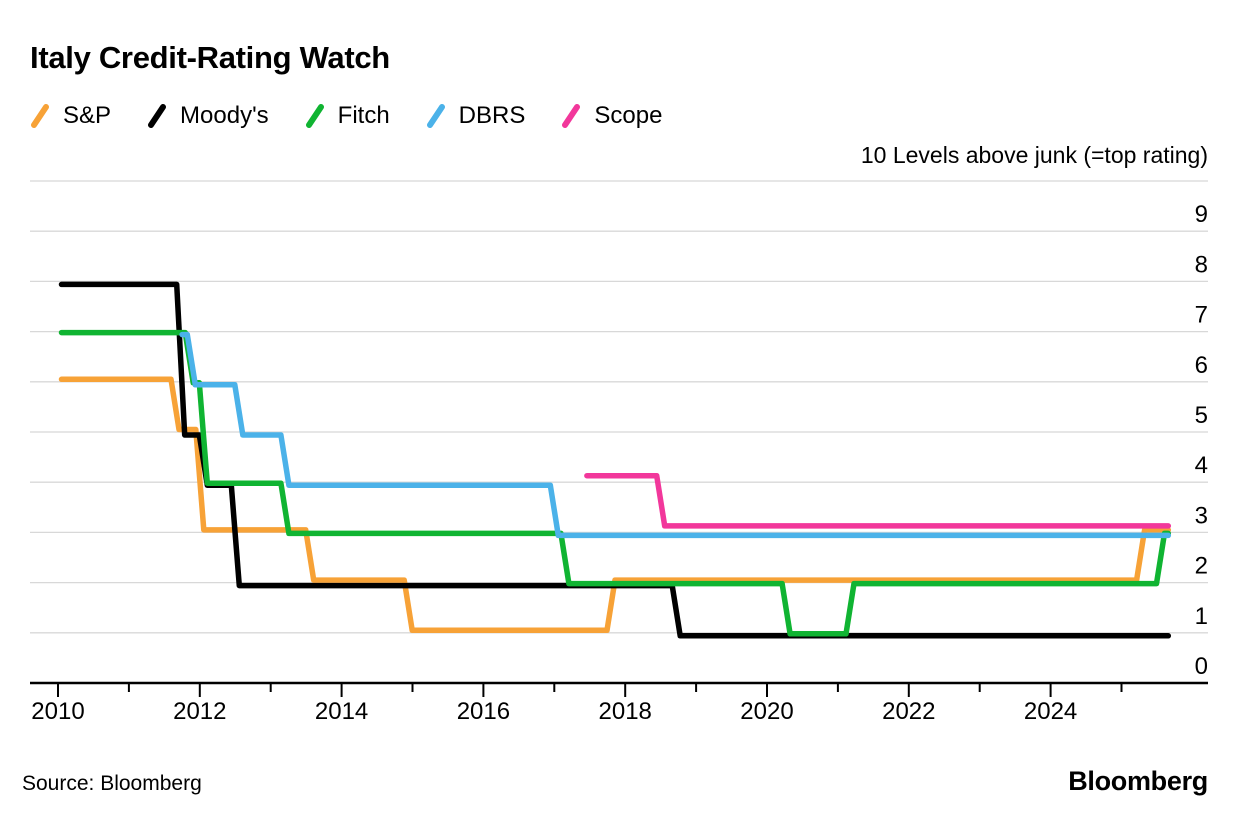 The image size is (1237, 826). Describe the element at coordinates (112, 783) in the screenshot. I see `source-caption: Source: Bloomberg` at that location.